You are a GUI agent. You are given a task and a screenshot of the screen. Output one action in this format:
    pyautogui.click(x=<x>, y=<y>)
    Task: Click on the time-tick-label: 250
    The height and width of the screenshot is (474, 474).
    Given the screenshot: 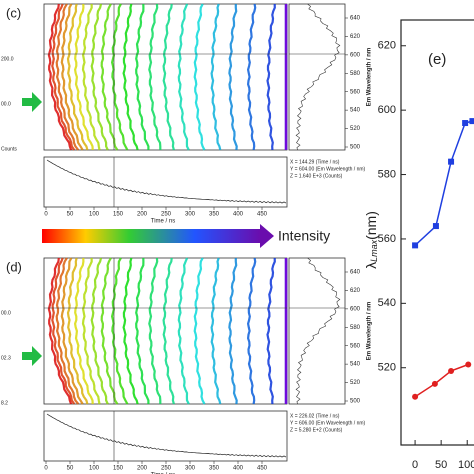 What is the action you would take?
    pyautogui.click(x=166, y=469)
    